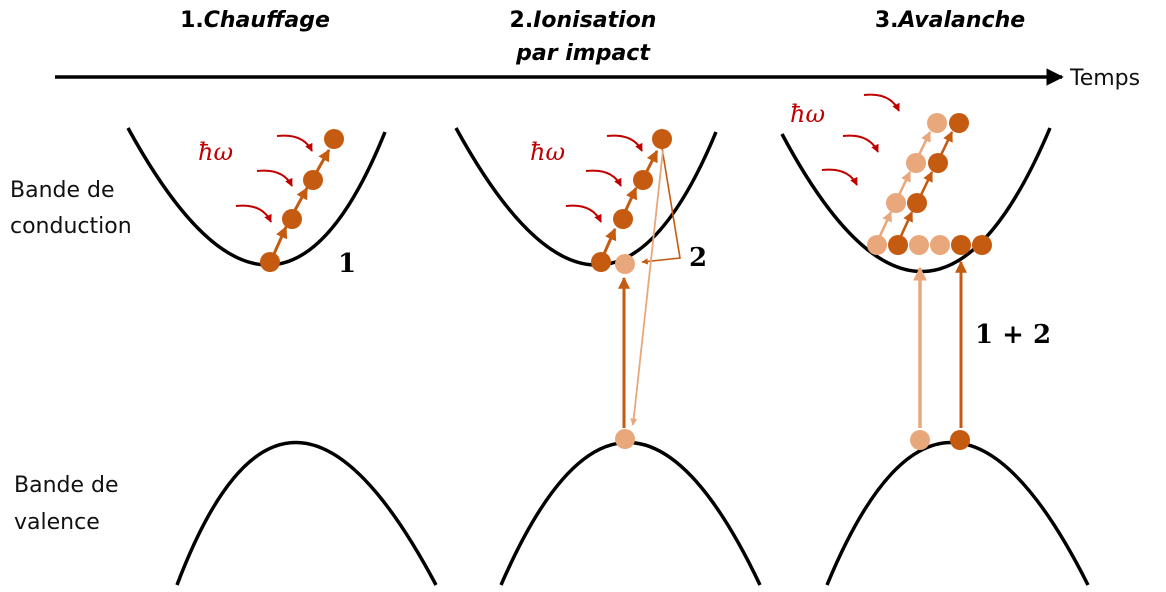 The image size is (1166, 592). What do you see at coordinates (255, 20) in the screenshot?
I see `stage-1-title: 1.Chauffage` at bounding box center [255, 20].